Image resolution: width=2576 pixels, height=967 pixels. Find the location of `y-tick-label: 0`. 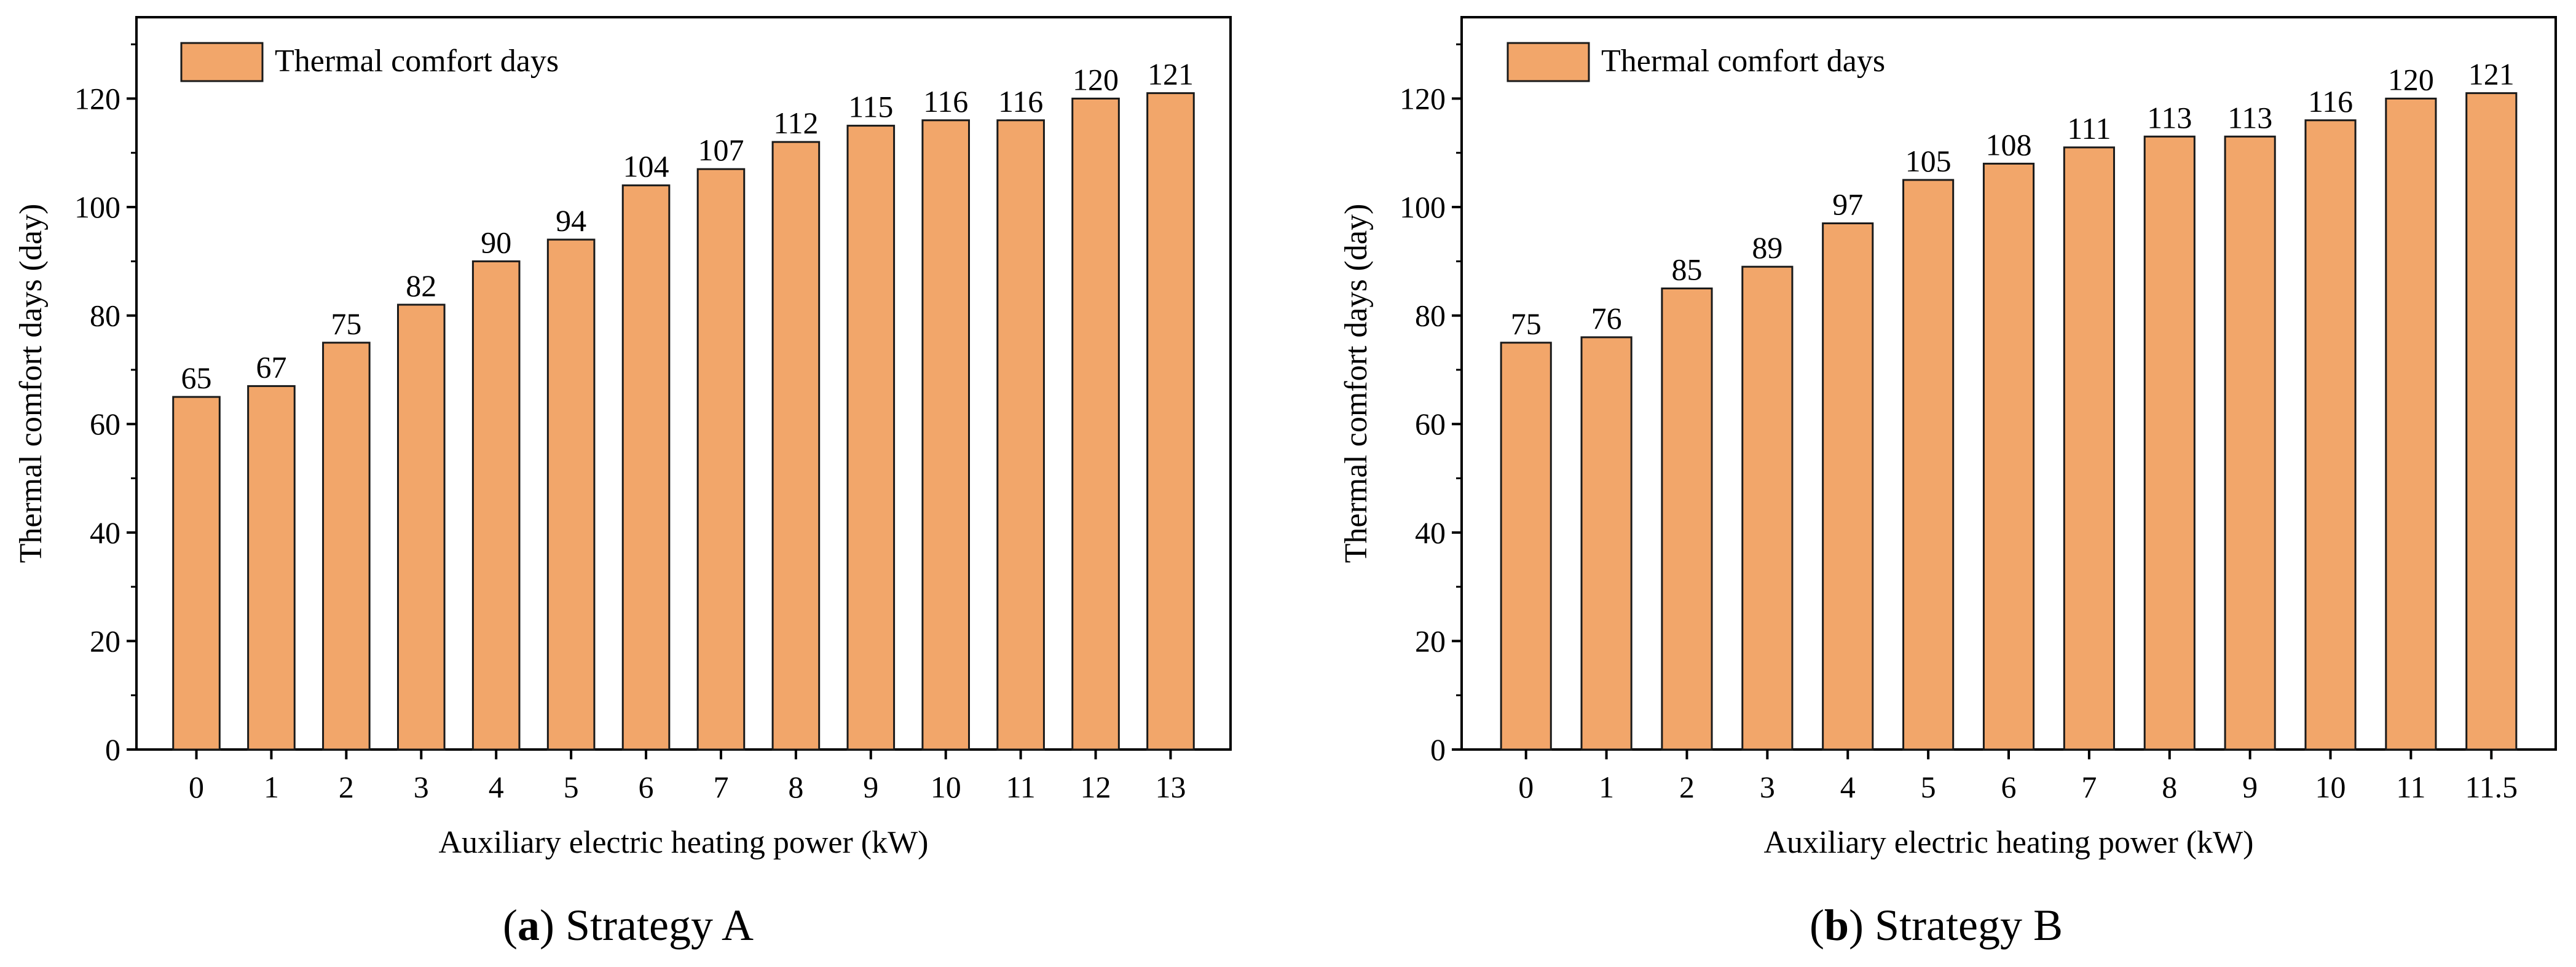

y-tick-label: 0 is located at coordinates (113, 749).